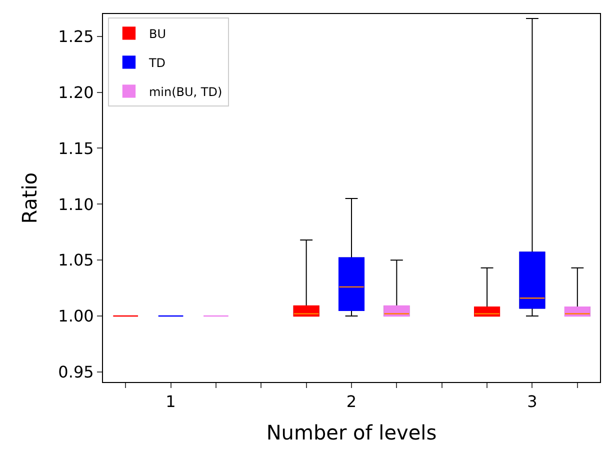 Image resolution: width=612 pixels, height=456 pixels. What do you see at coordinates (30, 198) in the screenshot?
I see `y-axis-title: Ratio` at bounding box center [30, 198].